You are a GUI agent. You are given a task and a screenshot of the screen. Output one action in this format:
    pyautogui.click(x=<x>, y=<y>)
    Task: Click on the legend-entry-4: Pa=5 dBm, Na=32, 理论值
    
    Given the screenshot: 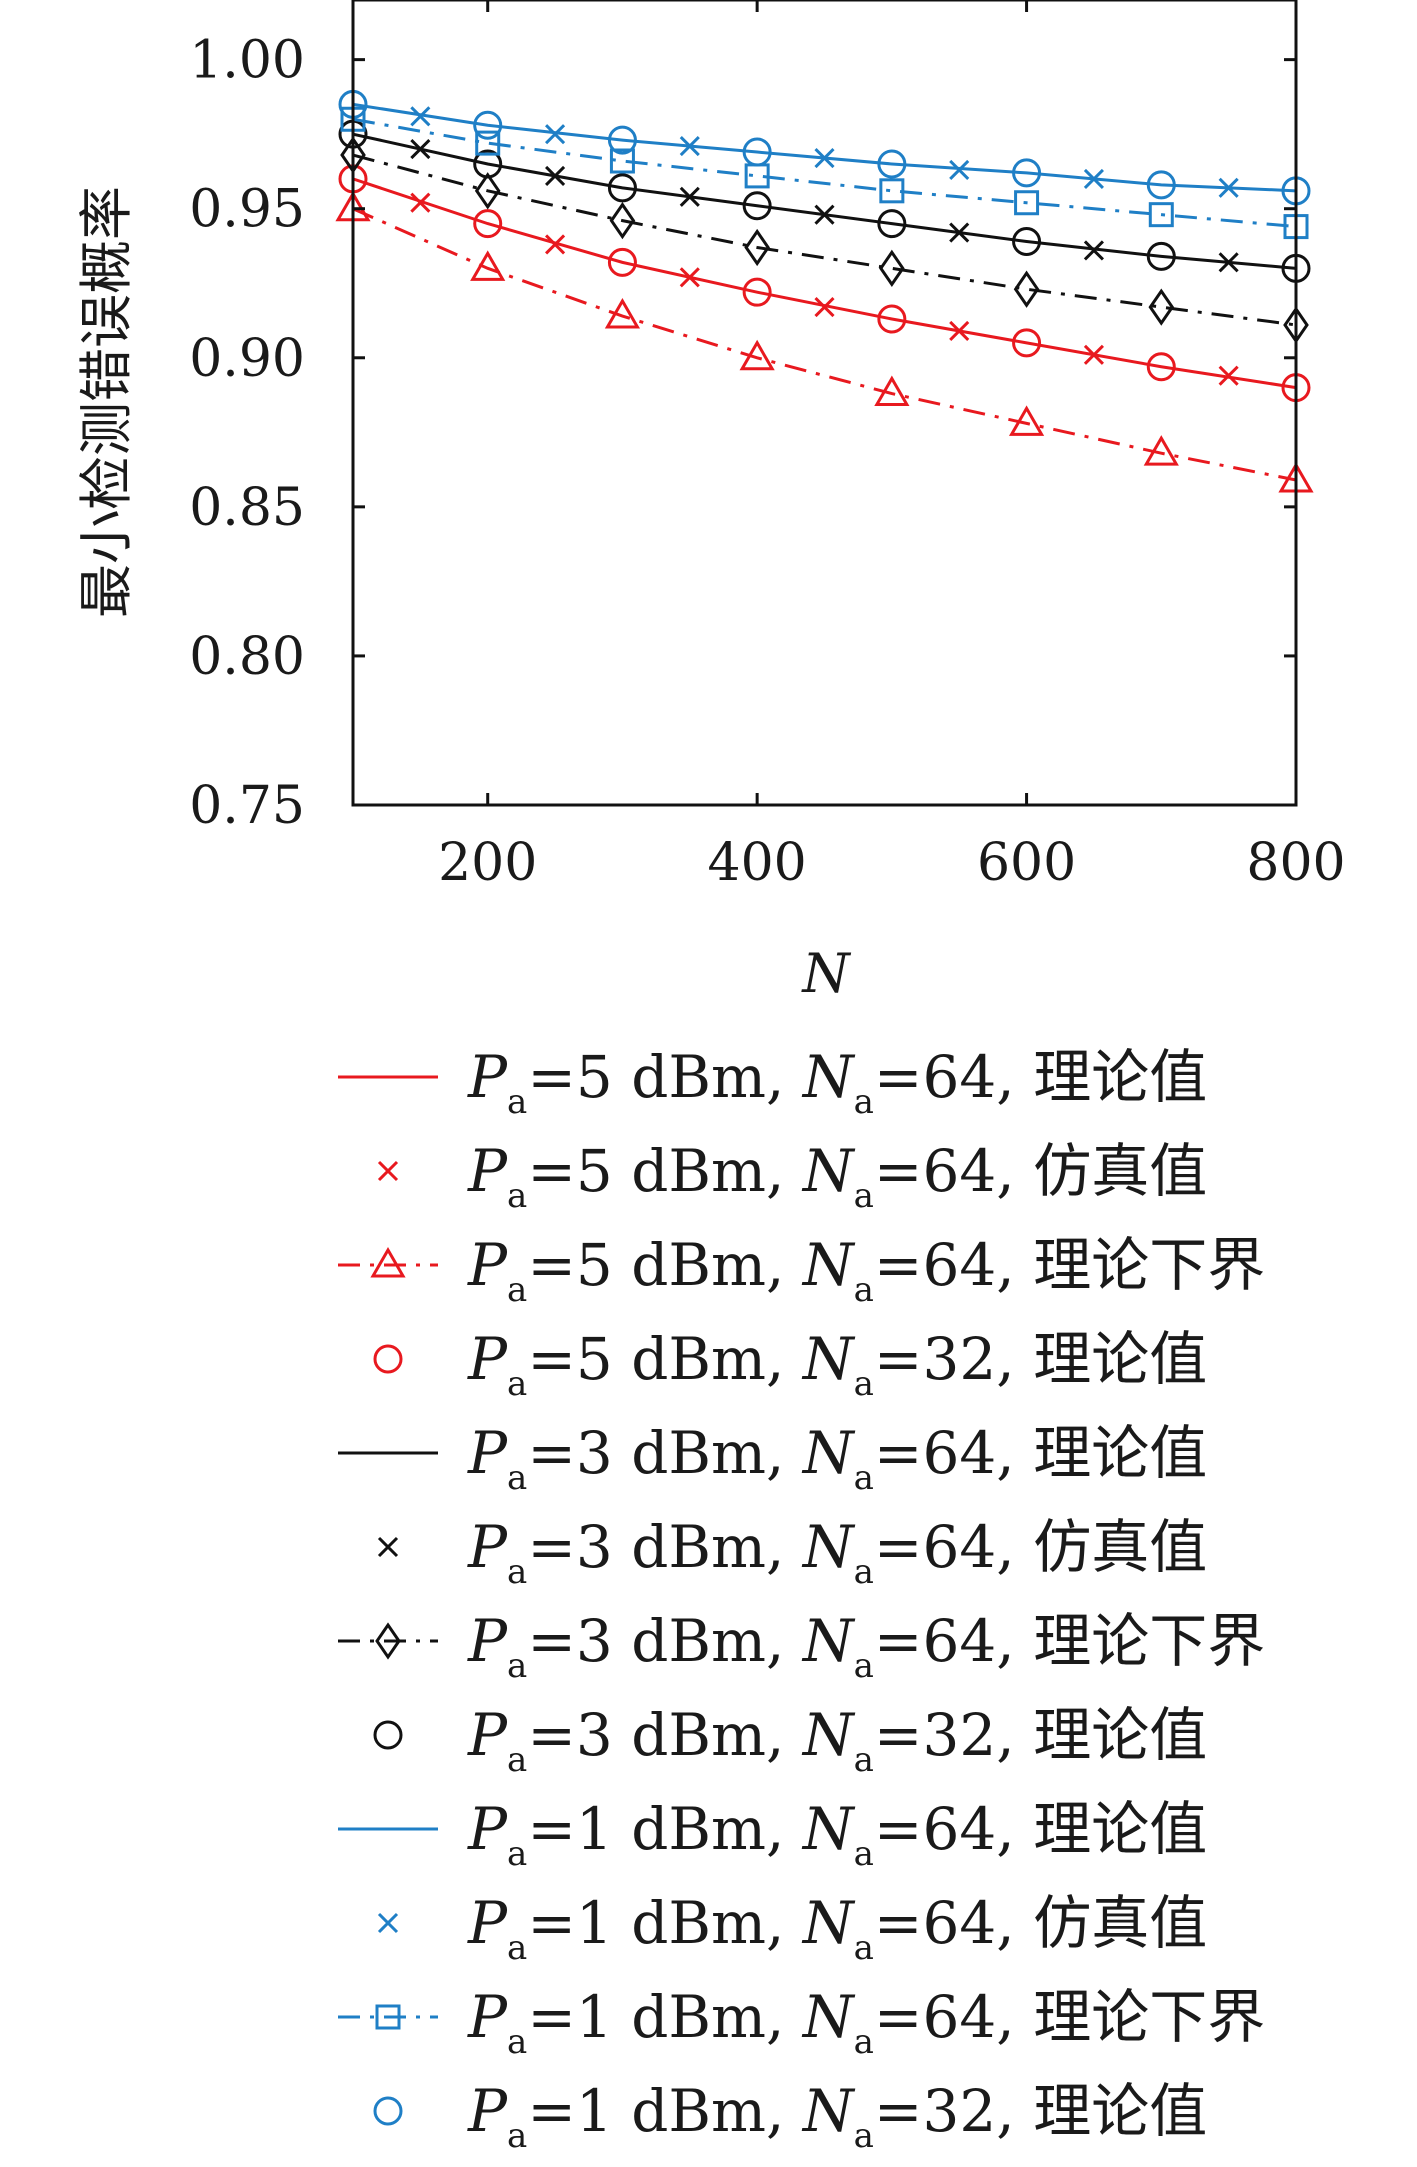 What is the action you would take?
    pyautogui.click(x=790, y=1364)
    